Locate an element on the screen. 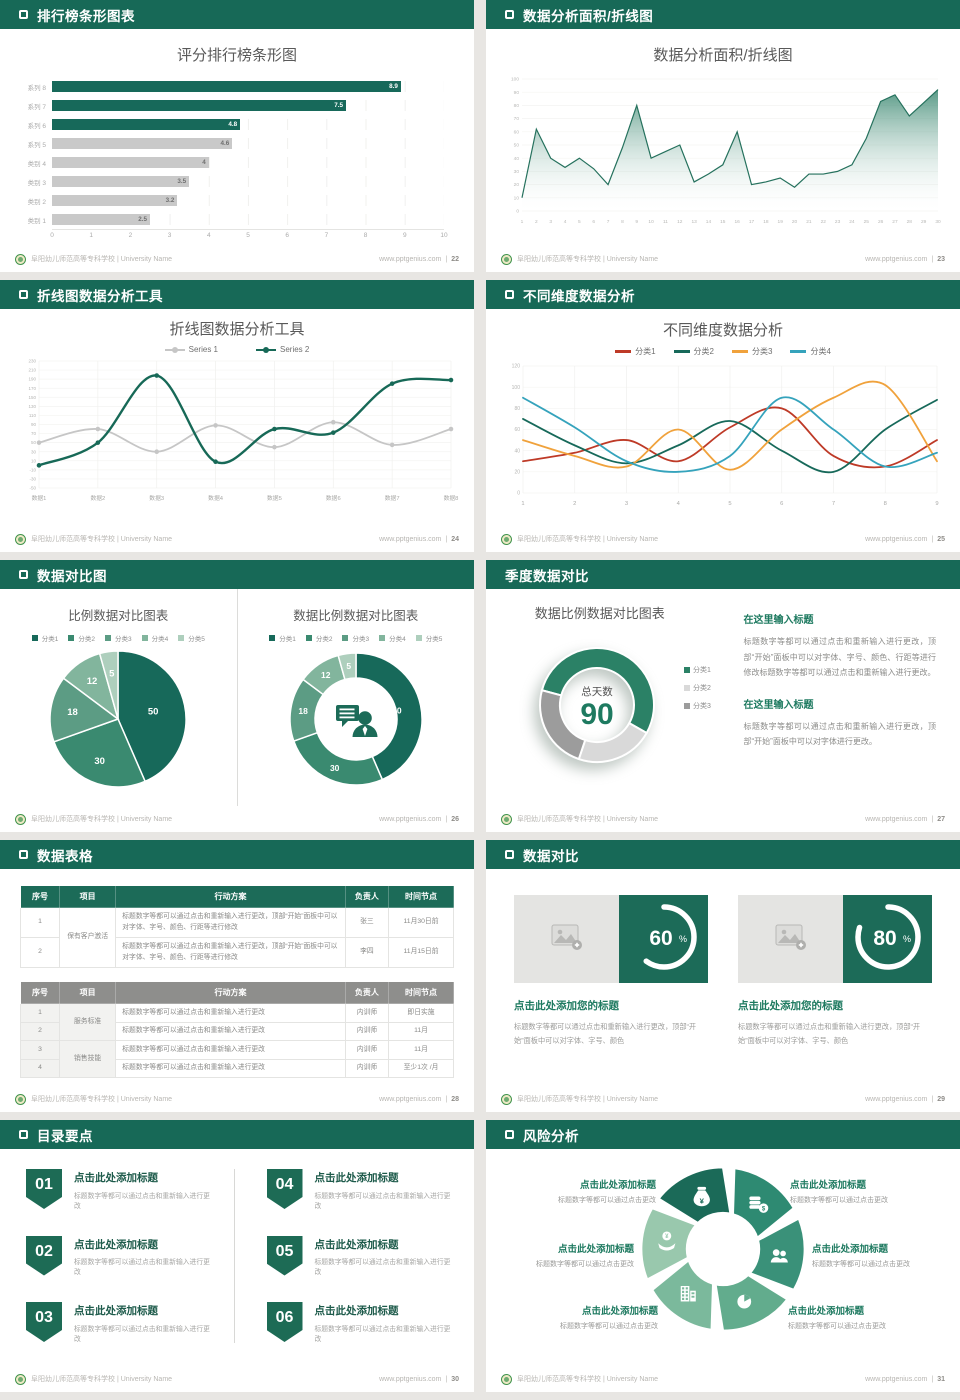  svg-text: 23 is located at coordinates (838, 222).